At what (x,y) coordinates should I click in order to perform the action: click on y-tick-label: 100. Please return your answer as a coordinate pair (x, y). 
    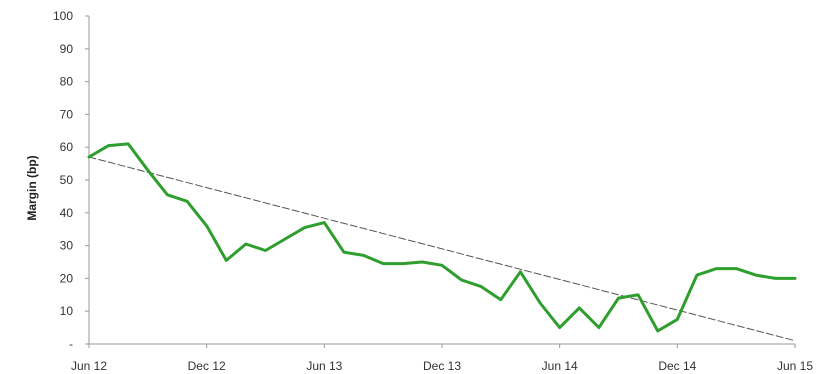
    Looking at the image, I should click on (63, 16).